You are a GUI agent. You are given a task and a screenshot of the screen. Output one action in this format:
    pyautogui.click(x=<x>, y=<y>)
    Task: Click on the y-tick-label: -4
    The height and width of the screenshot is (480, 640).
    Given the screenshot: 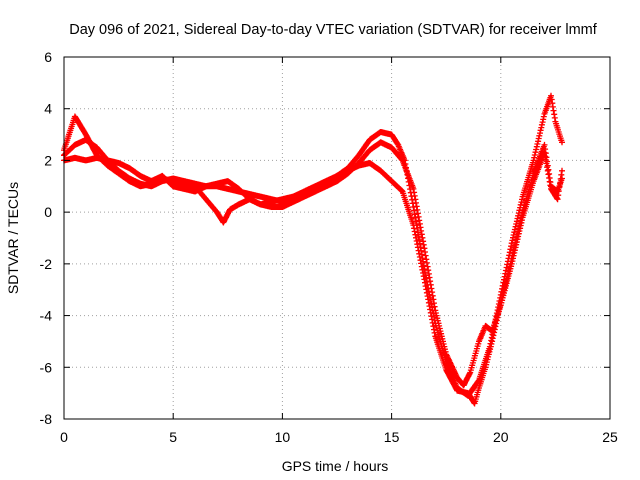 What is the action you would take?
    pyautogui.click(x=46, y=316)
    